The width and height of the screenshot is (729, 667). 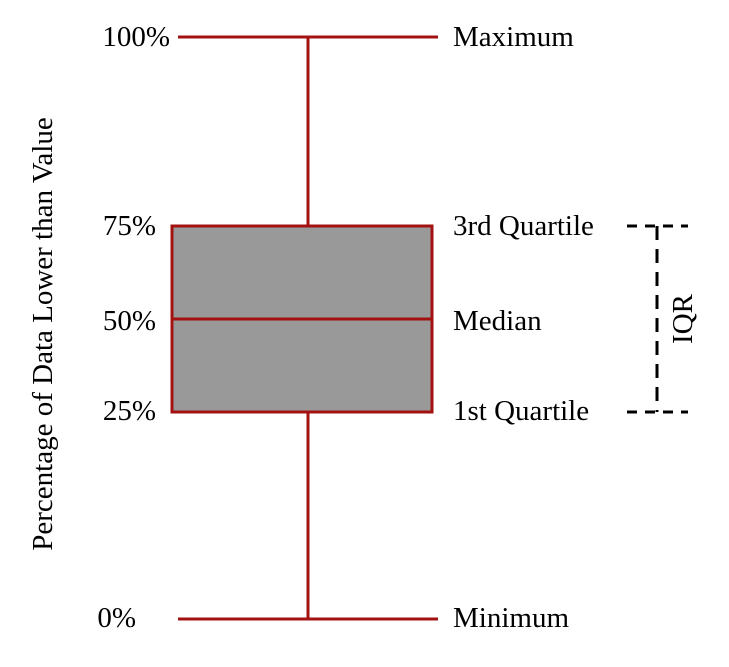 I want to click on tick-25: 25%, so click(x=129, y=411).